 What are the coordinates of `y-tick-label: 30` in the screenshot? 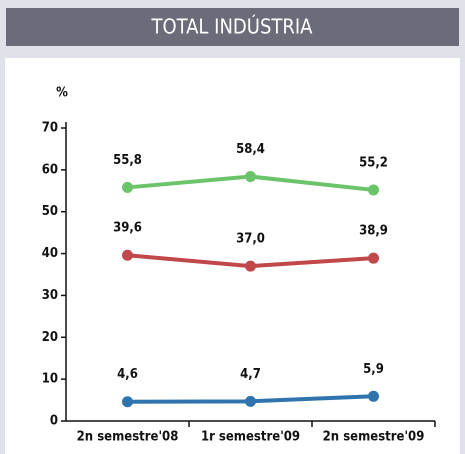 It's located at (50, 295).